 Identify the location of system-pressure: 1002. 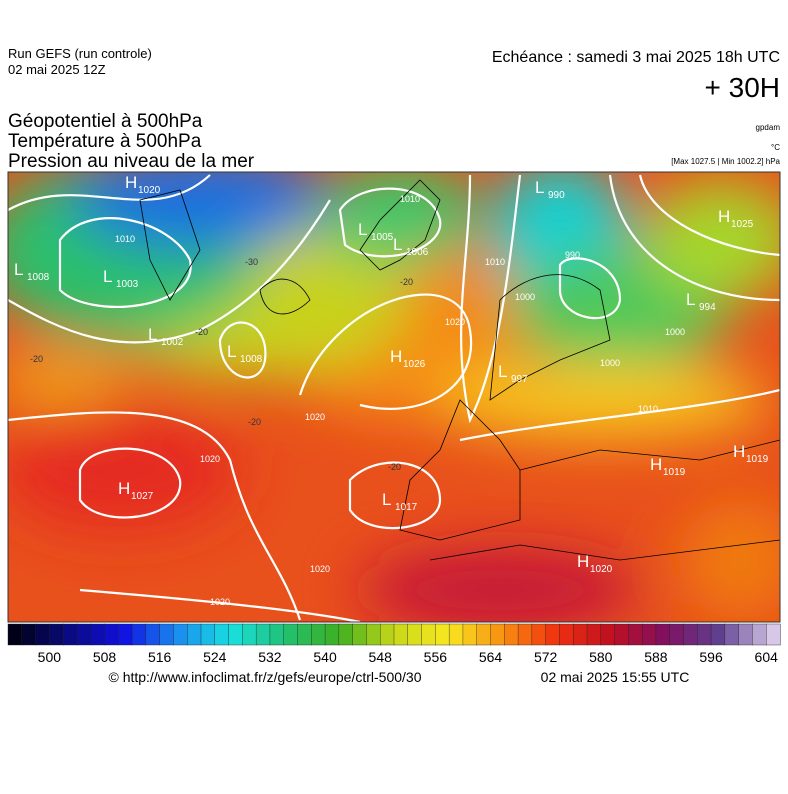
(172, 342).